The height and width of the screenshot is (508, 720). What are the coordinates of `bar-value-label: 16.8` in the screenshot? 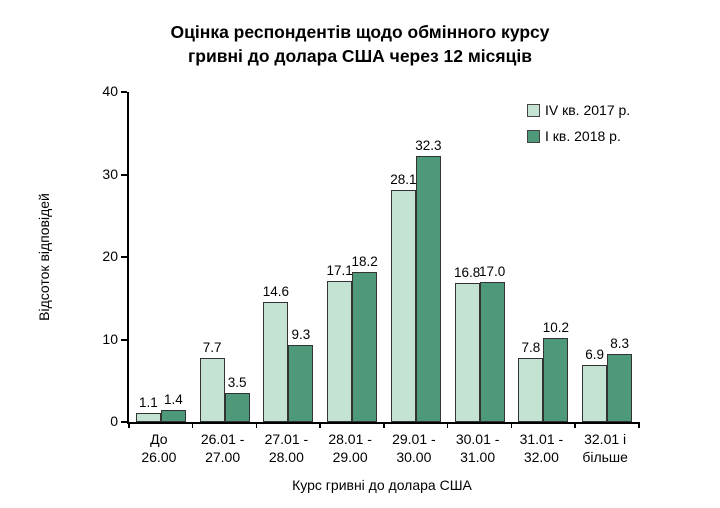 It's located at (467, 273).